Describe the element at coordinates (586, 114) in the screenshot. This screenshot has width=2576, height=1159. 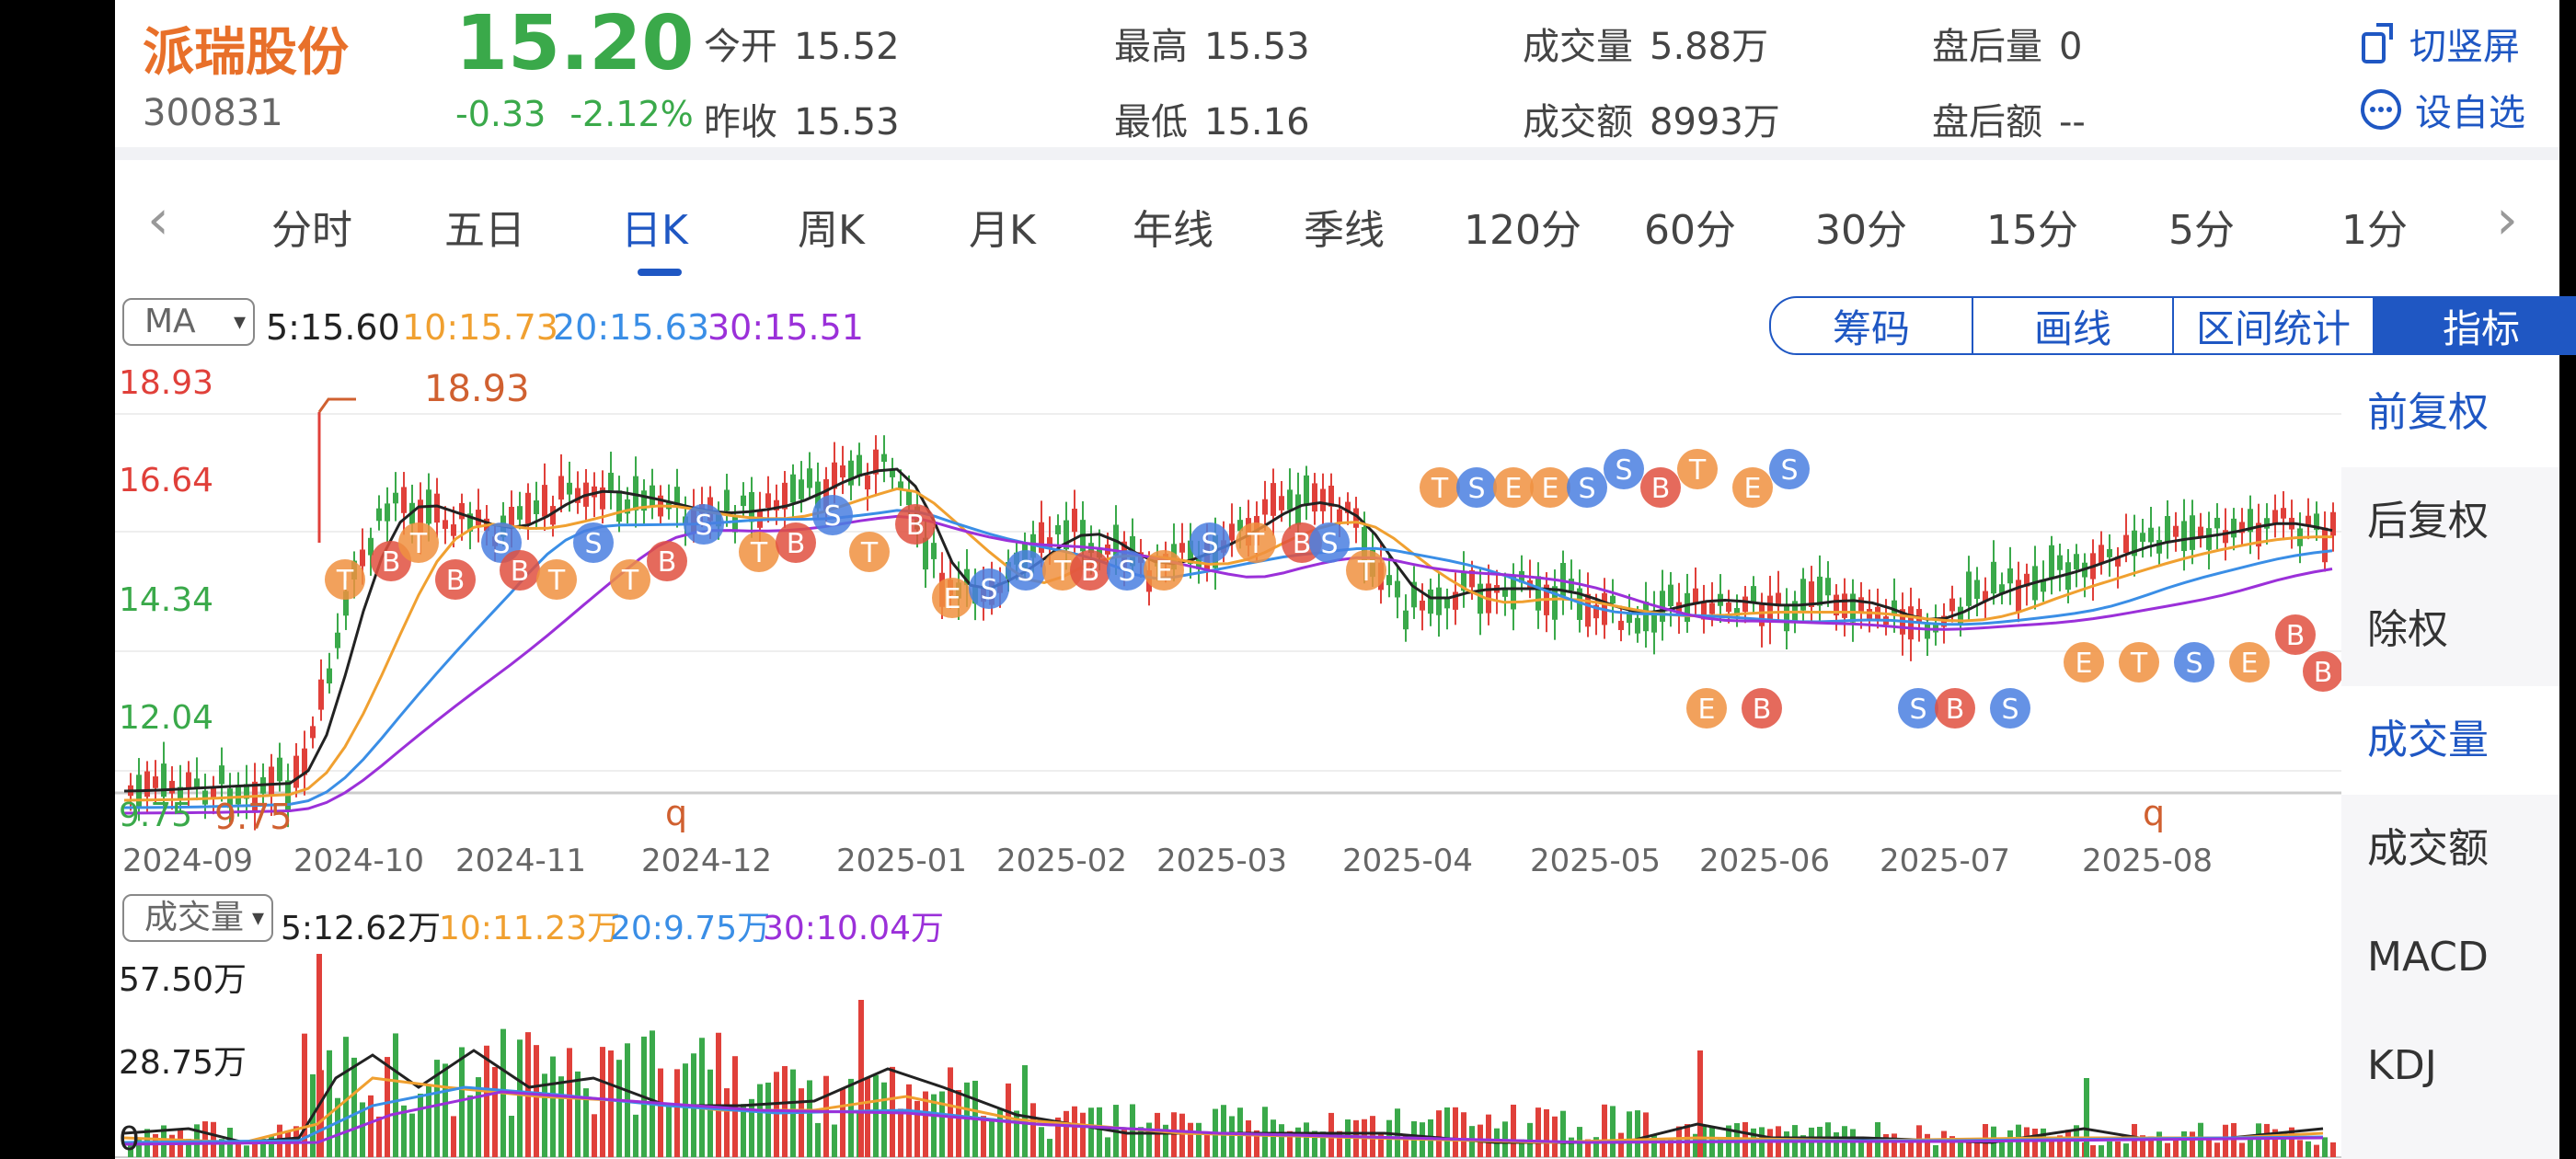
I see `price-change: -0.33 -2.12%` at that location.